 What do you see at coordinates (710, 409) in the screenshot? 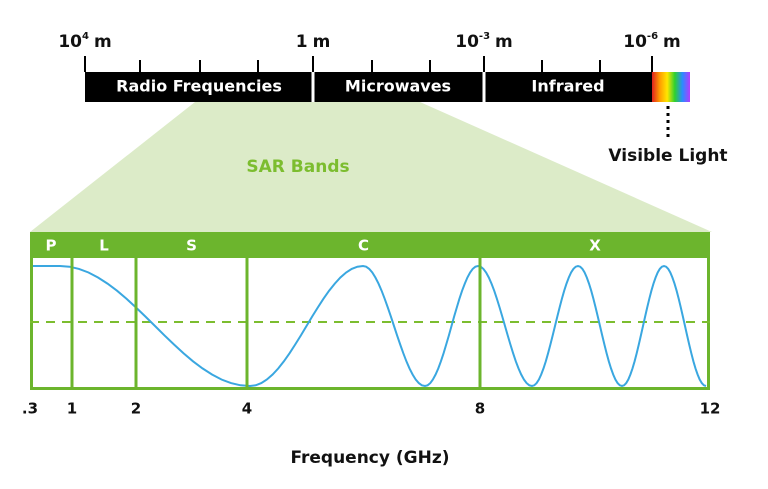
I see `frequency-tick: 12` at bounding box center [710, 409].